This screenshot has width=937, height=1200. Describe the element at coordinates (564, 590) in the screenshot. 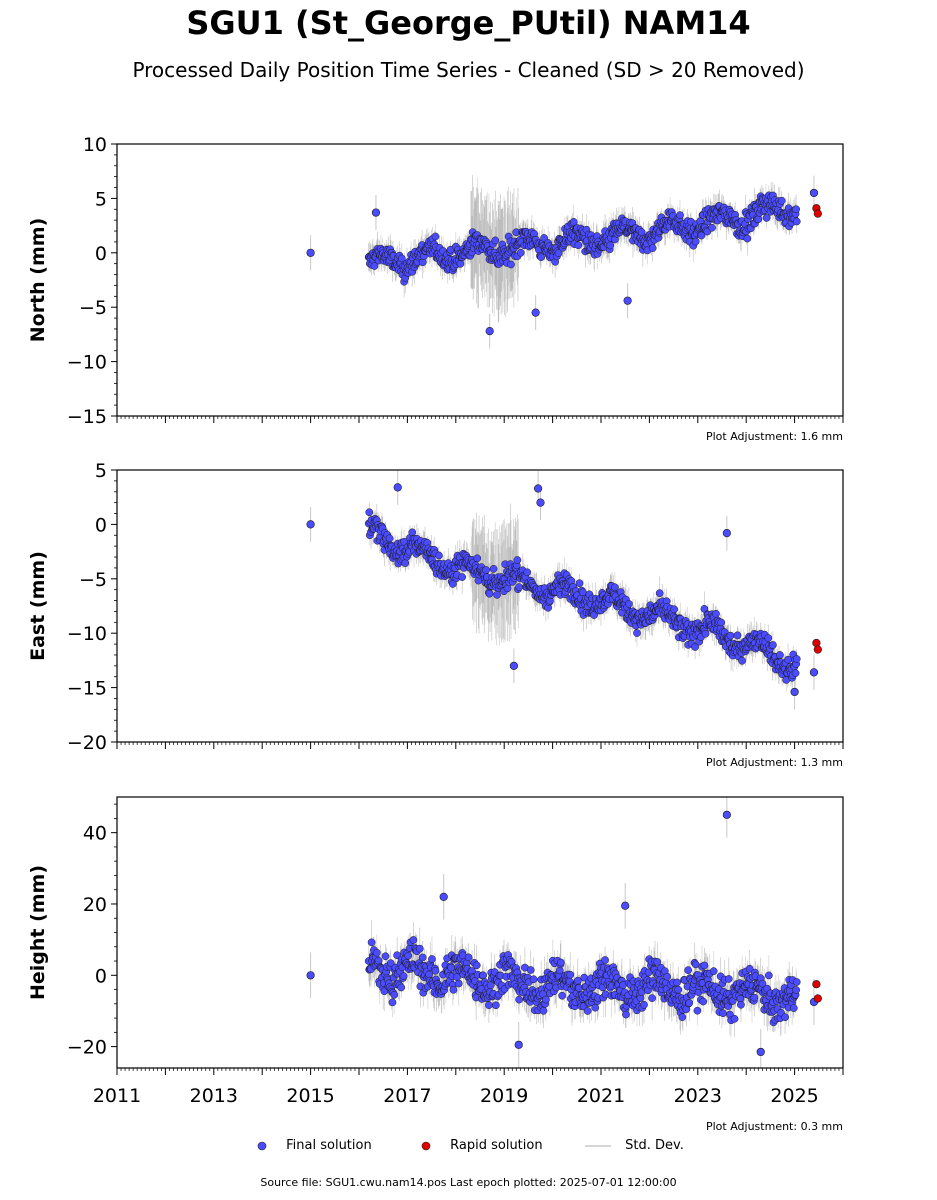

I see `plot-area-east` at that location.